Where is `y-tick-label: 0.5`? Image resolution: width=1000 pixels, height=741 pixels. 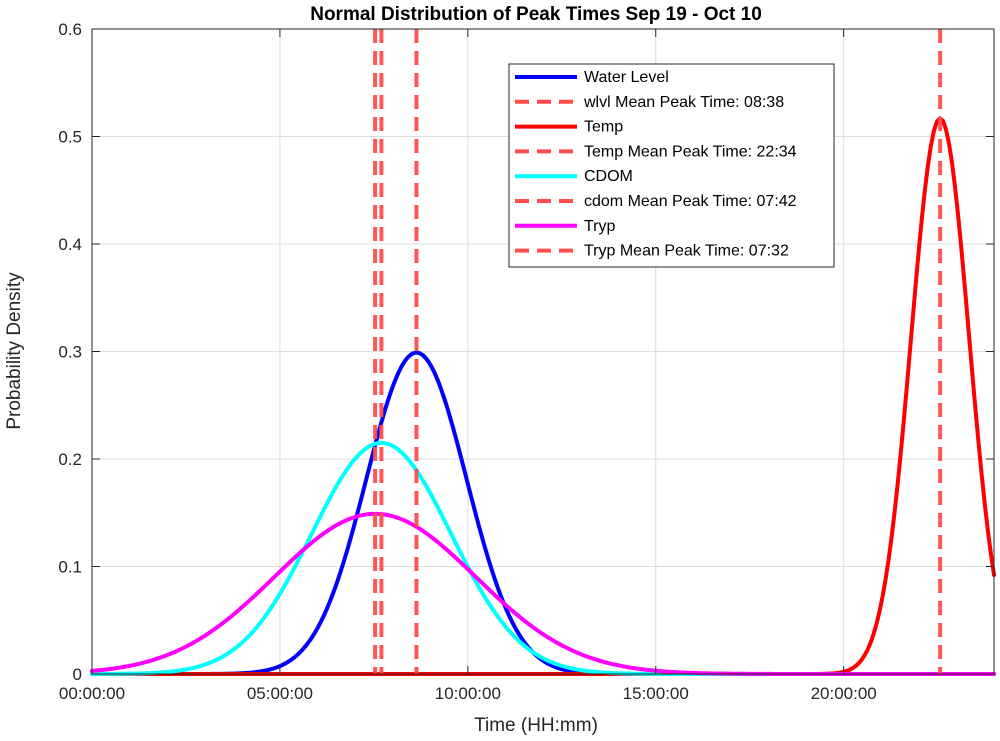 y-tick-label: 0.5 is located at coordinates (70, 137).